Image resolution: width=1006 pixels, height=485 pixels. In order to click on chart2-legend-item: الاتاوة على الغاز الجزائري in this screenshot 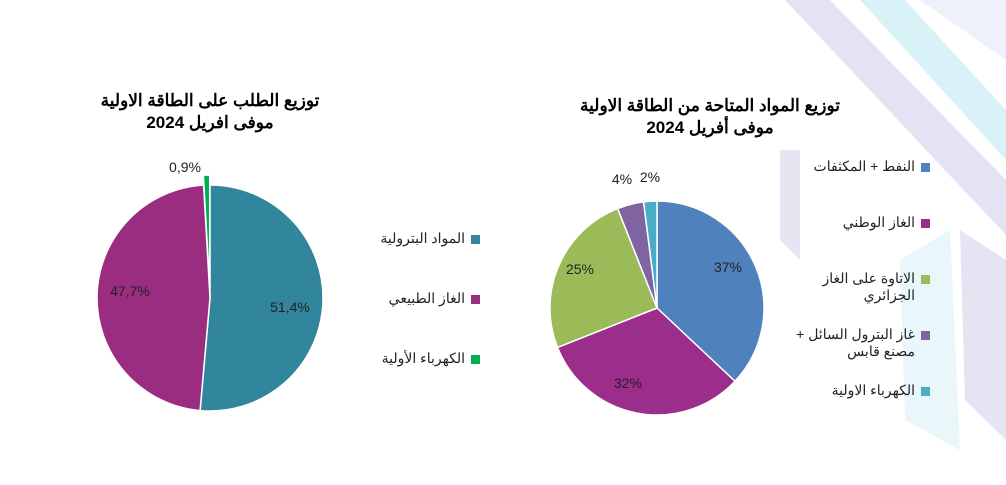, I will do `click(855, 287)`.